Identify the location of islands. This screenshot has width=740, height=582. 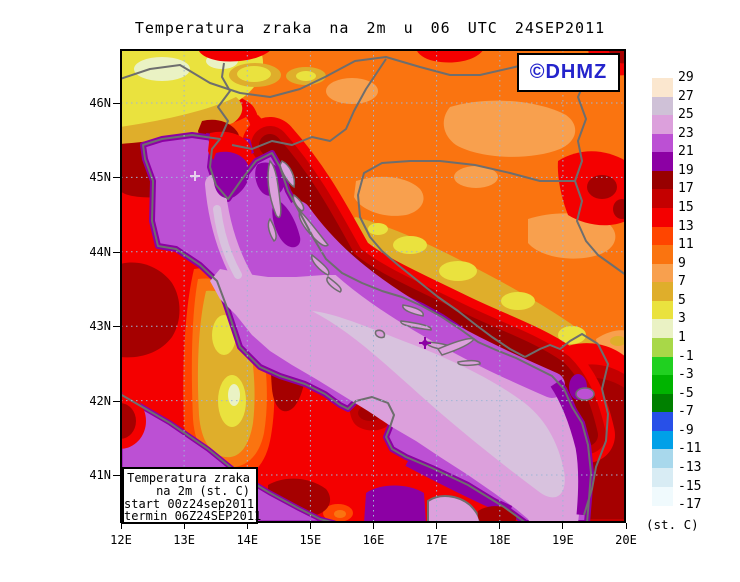
(374, 263).